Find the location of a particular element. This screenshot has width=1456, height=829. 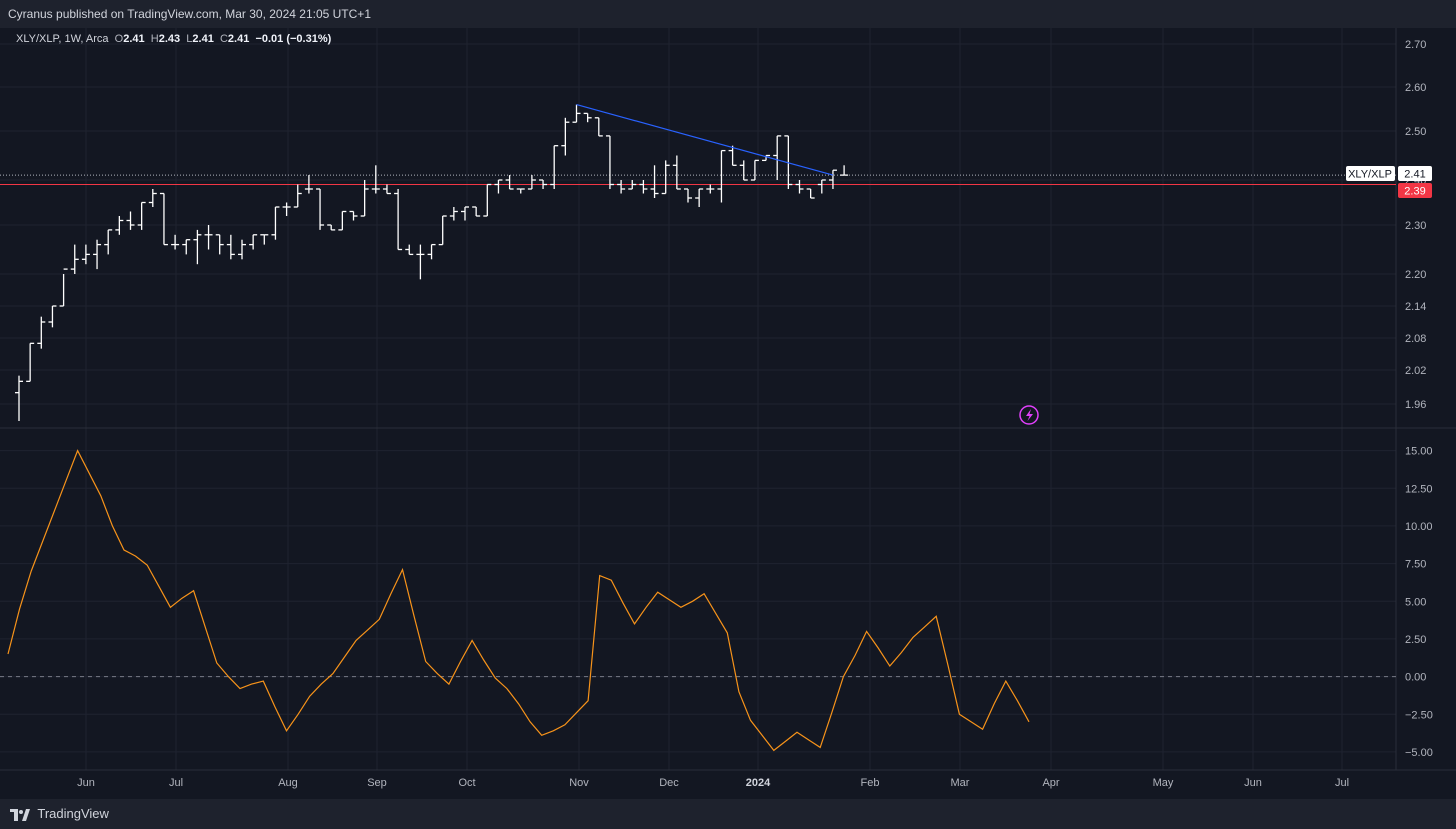

osc-tick-label: 2.50 is located at coordinates (1415, 640).